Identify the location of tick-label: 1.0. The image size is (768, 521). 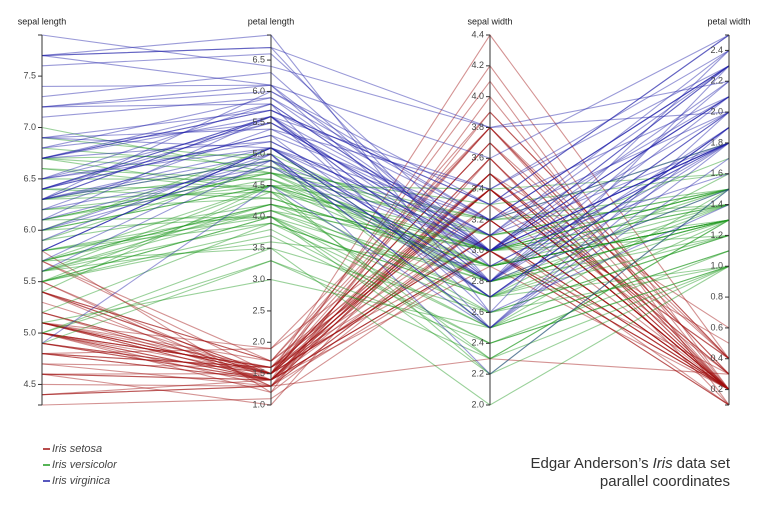
(716, 266).